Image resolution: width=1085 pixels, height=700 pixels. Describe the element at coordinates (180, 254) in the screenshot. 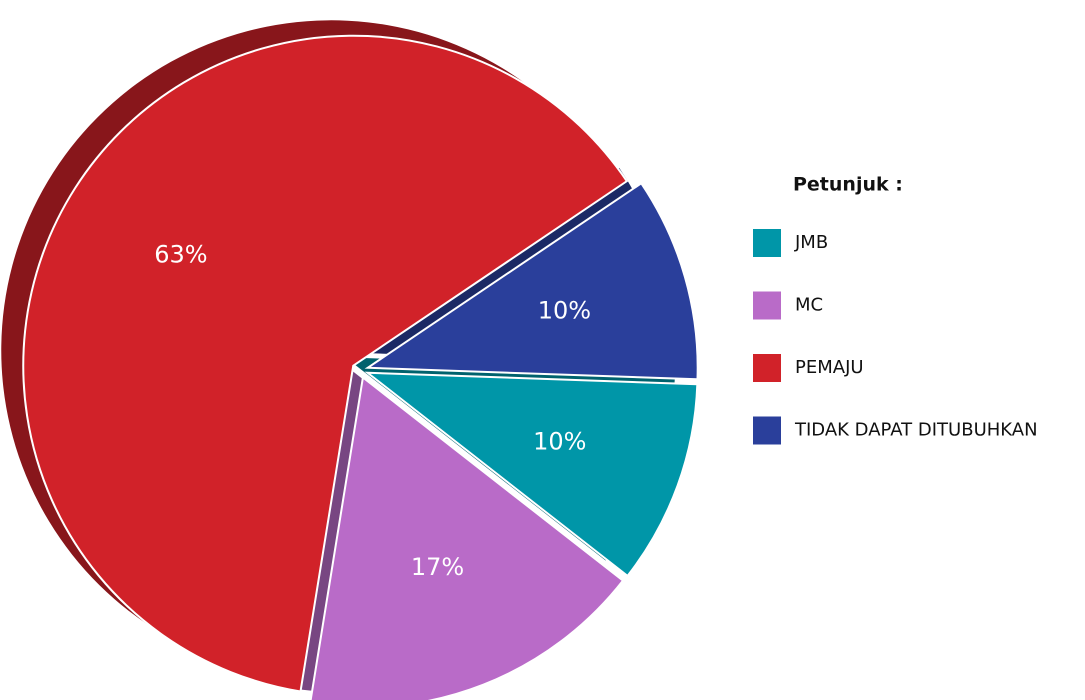

I see `slice-label: 63%` at that location.